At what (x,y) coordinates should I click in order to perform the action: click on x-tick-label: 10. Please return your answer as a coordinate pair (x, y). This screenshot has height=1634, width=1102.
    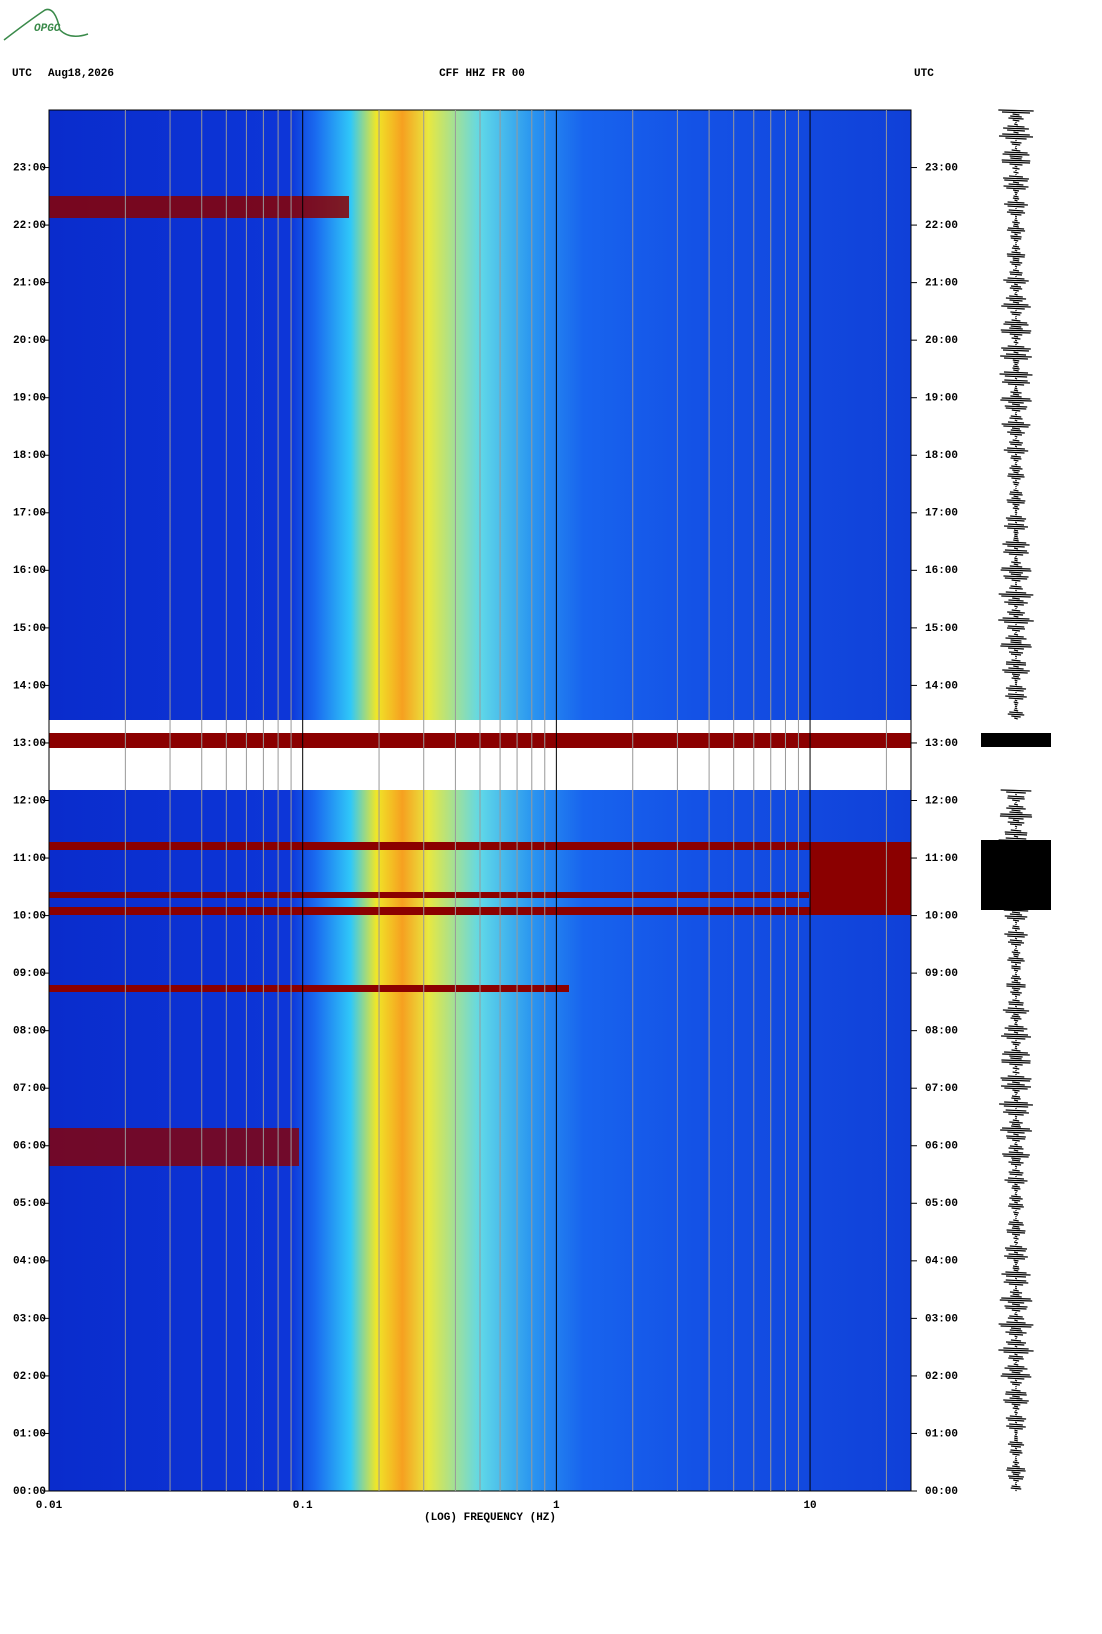
    Looking at the image, I should click on (809, 1506).